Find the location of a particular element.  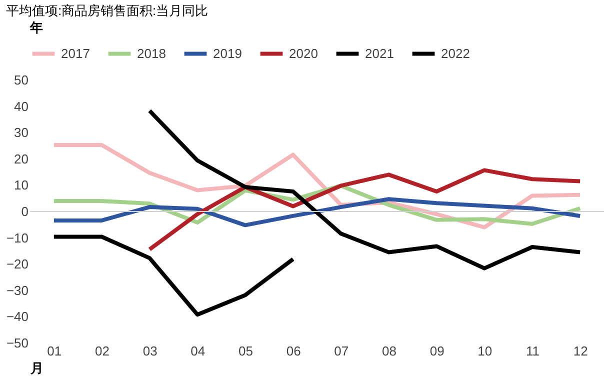

x-tick-label: 12 is located at coordinates (580, 351).